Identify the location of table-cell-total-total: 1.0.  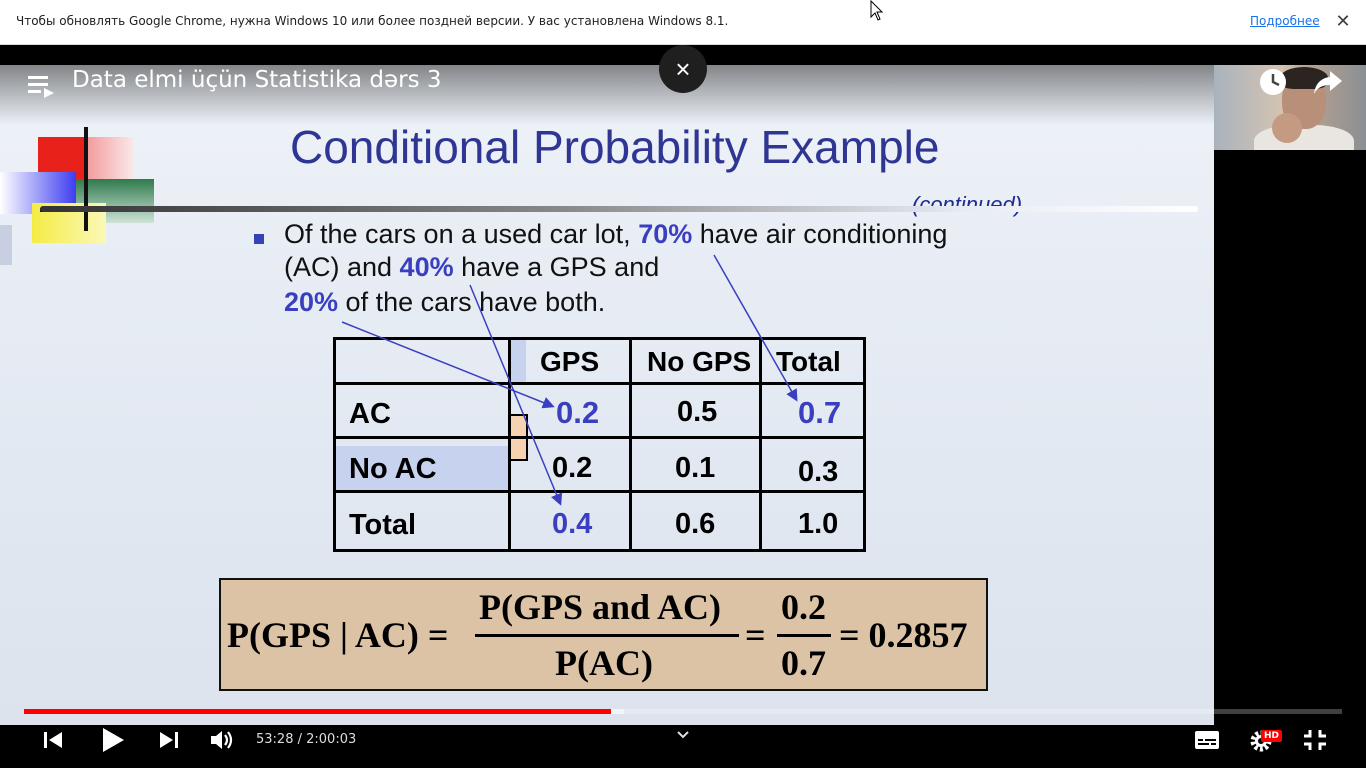
(818, 524).